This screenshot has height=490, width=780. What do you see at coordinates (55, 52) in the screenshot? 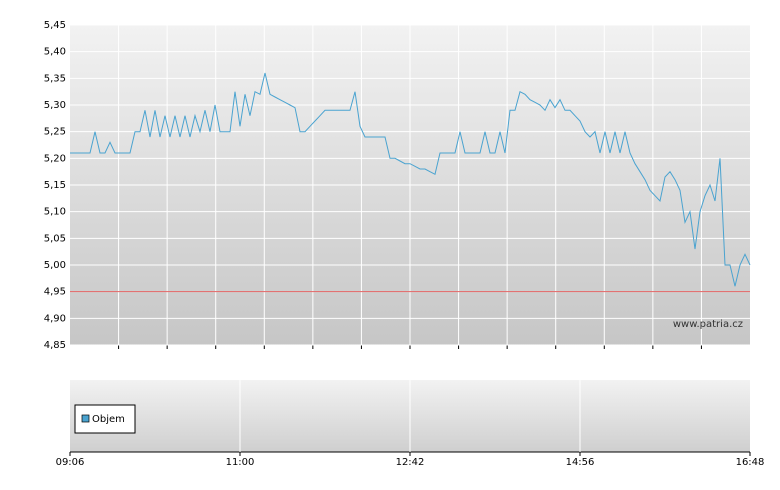
I see `y-tick-label: 5,40` at bounding box center [55, 52].